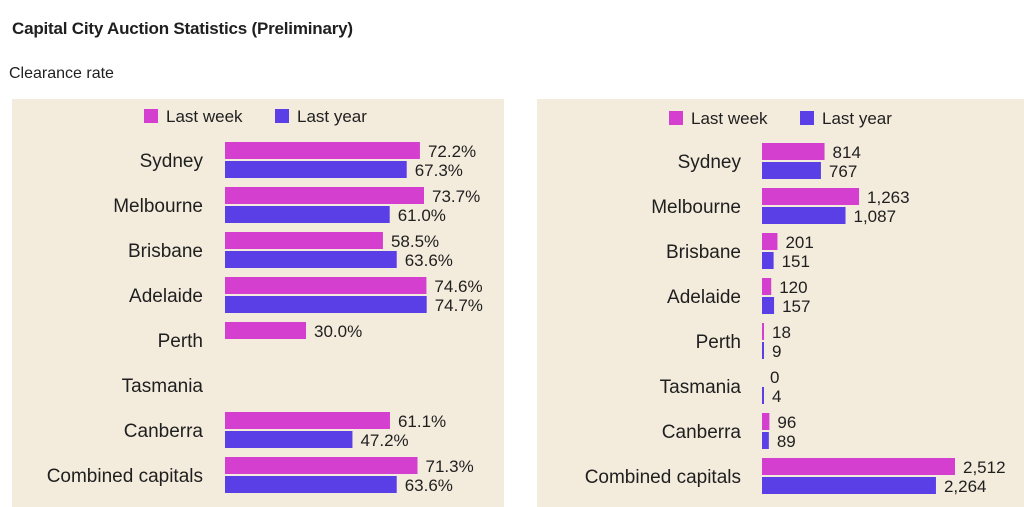 The image size is (1024, 507). What do you see at coordinates (422, 421) in the screenshot?
I see `value-label-canberra-last-week: 61.1%` at bounding box center [422, 421].